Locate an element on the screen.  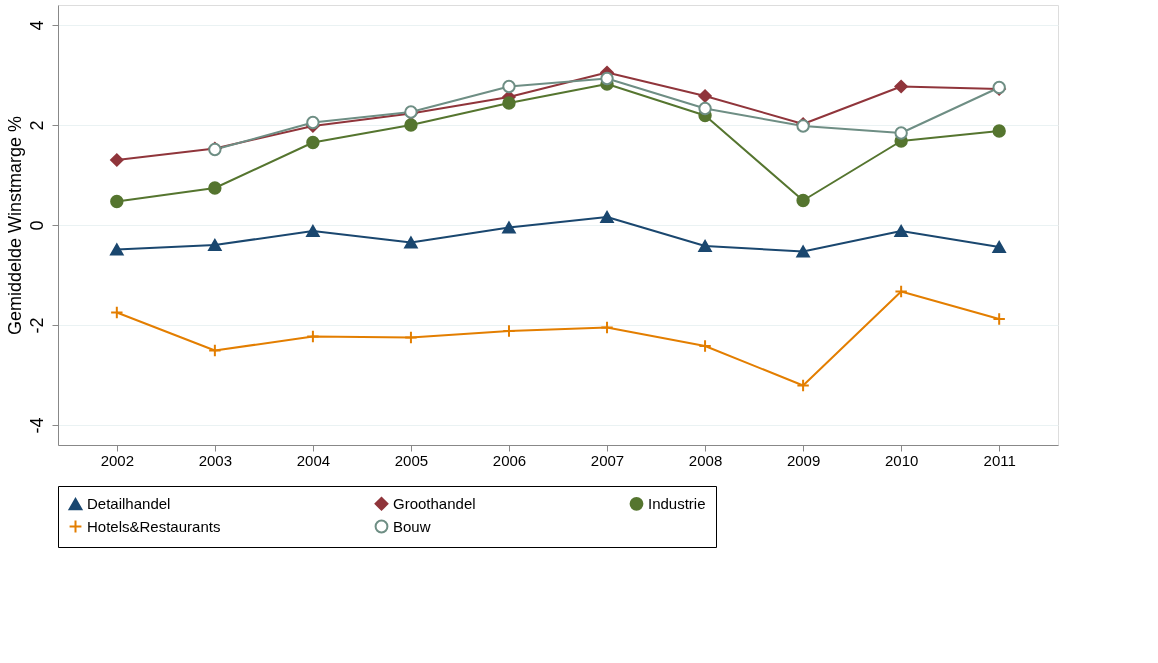
x-tick-label: 2005 is located at coordinates (411, 460).